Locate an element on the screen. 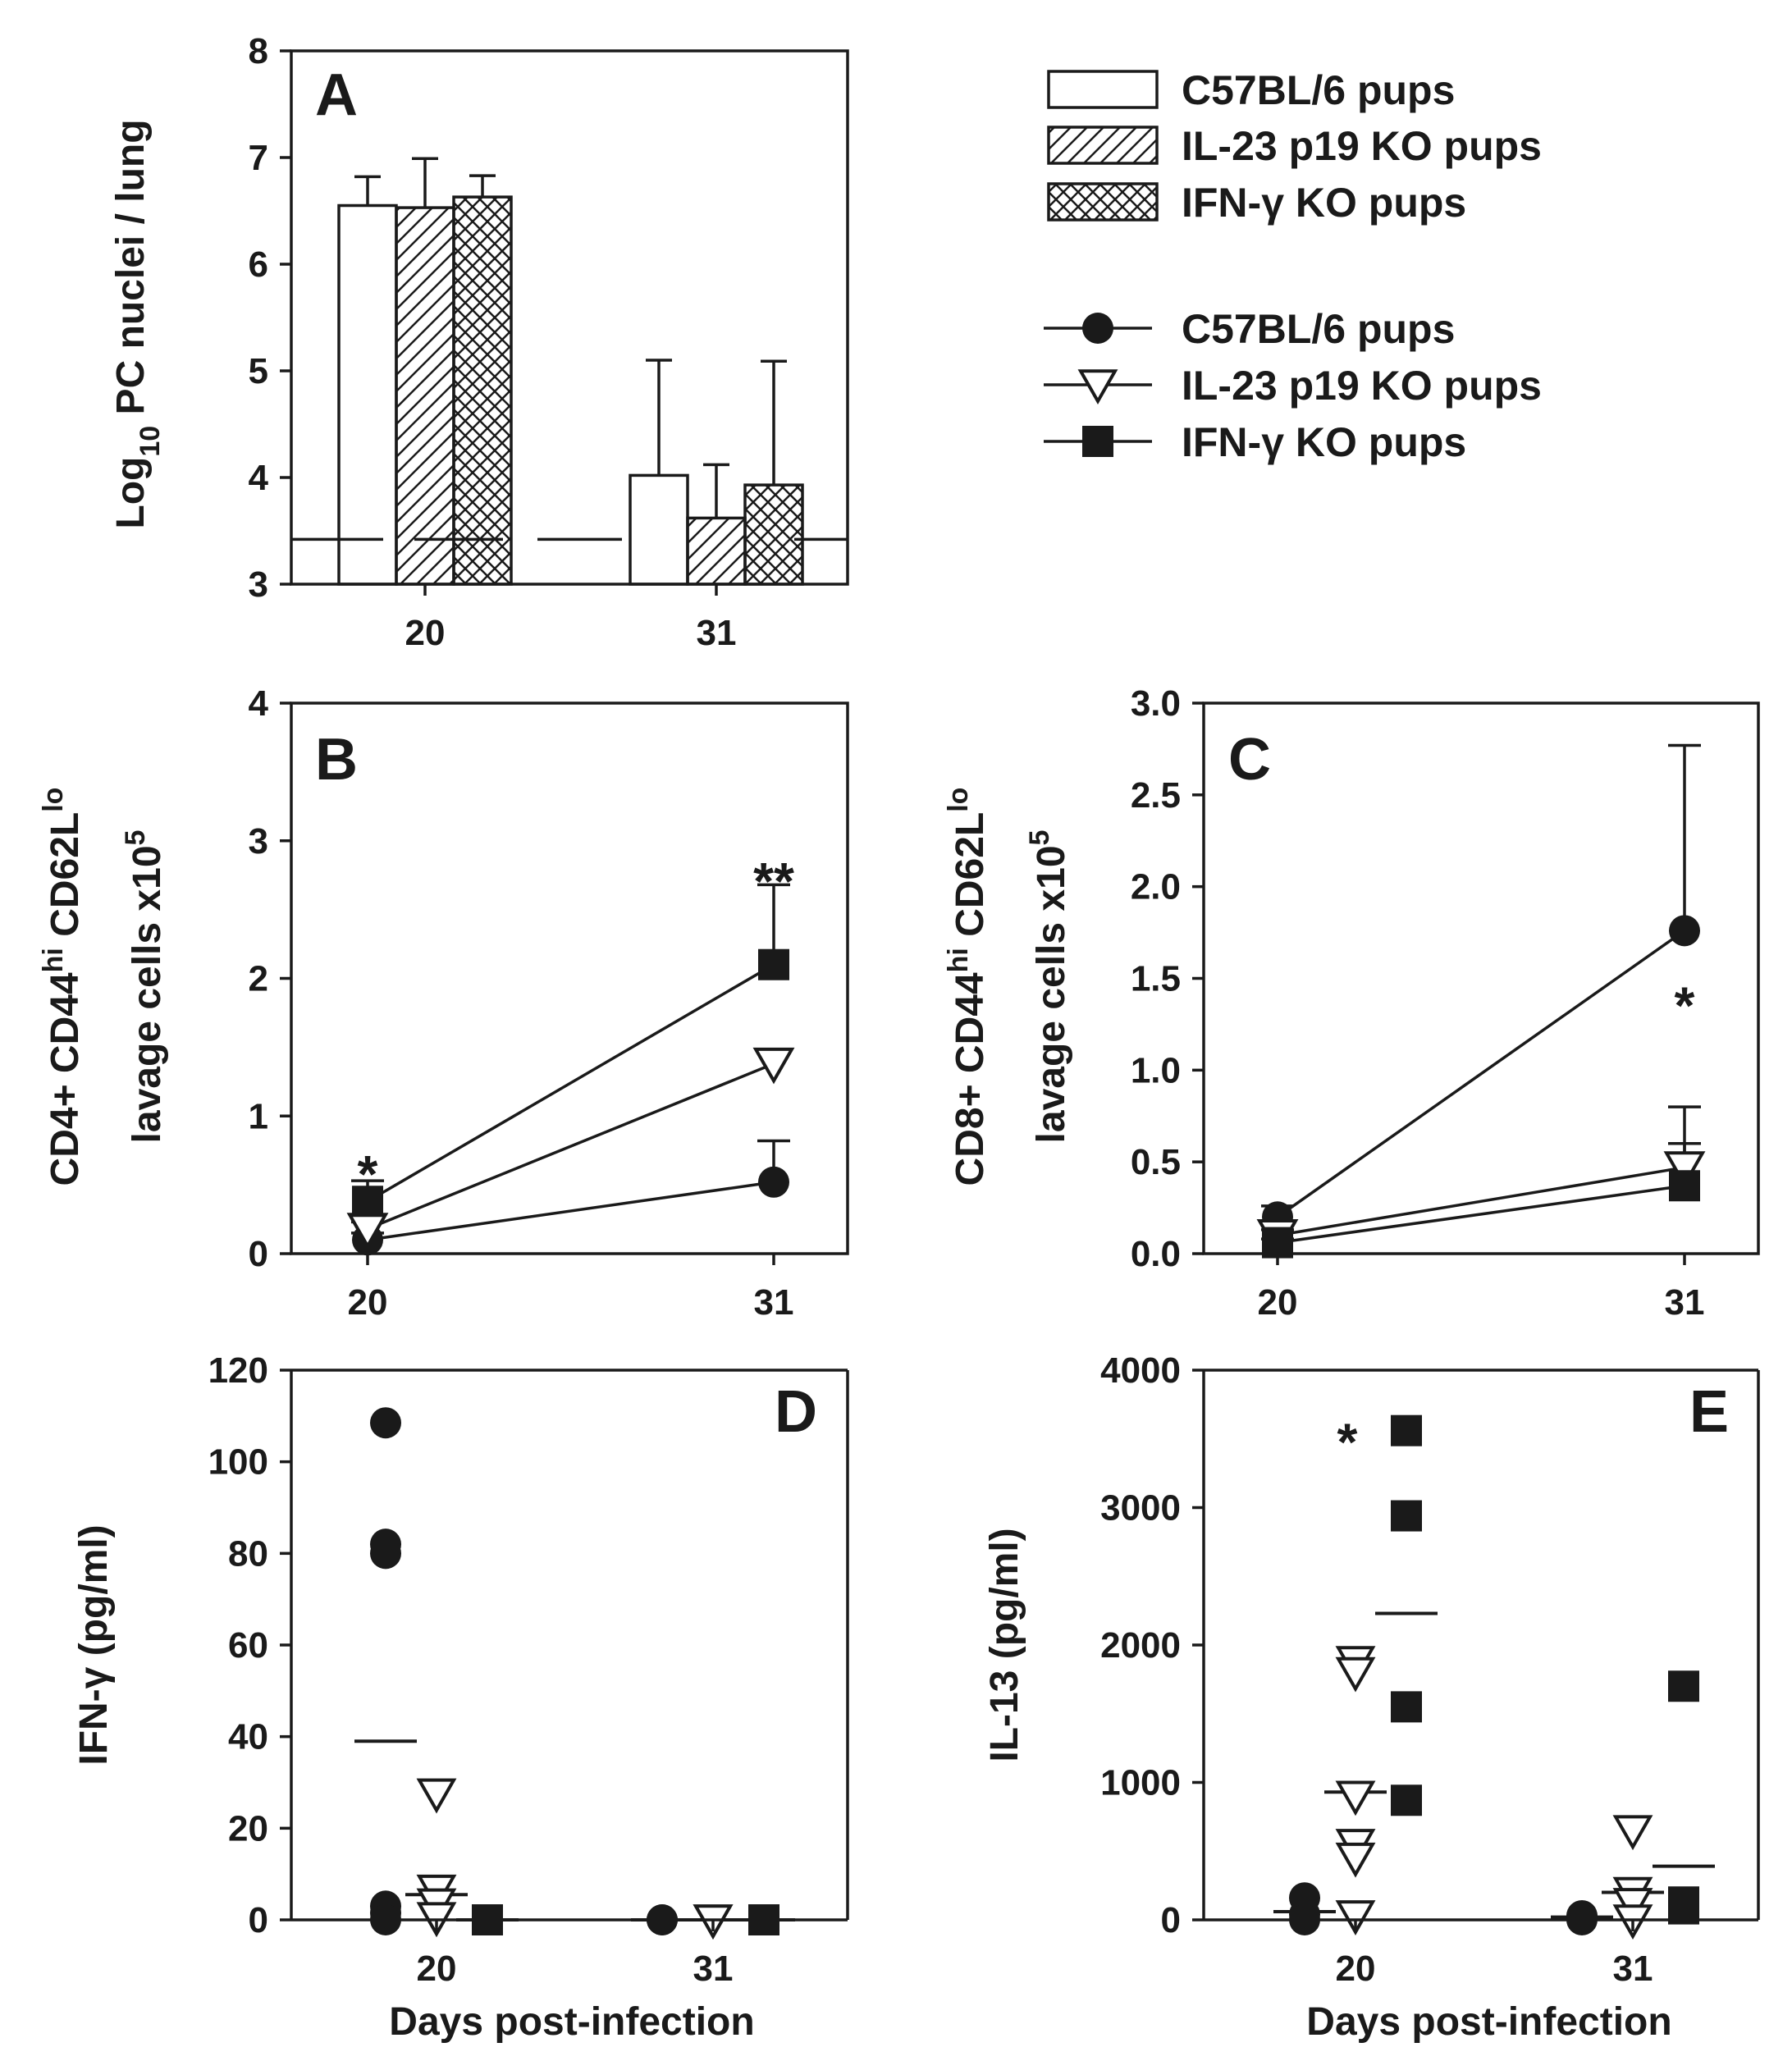  y-tick-label: 8 is located at coordinates (258, 51).